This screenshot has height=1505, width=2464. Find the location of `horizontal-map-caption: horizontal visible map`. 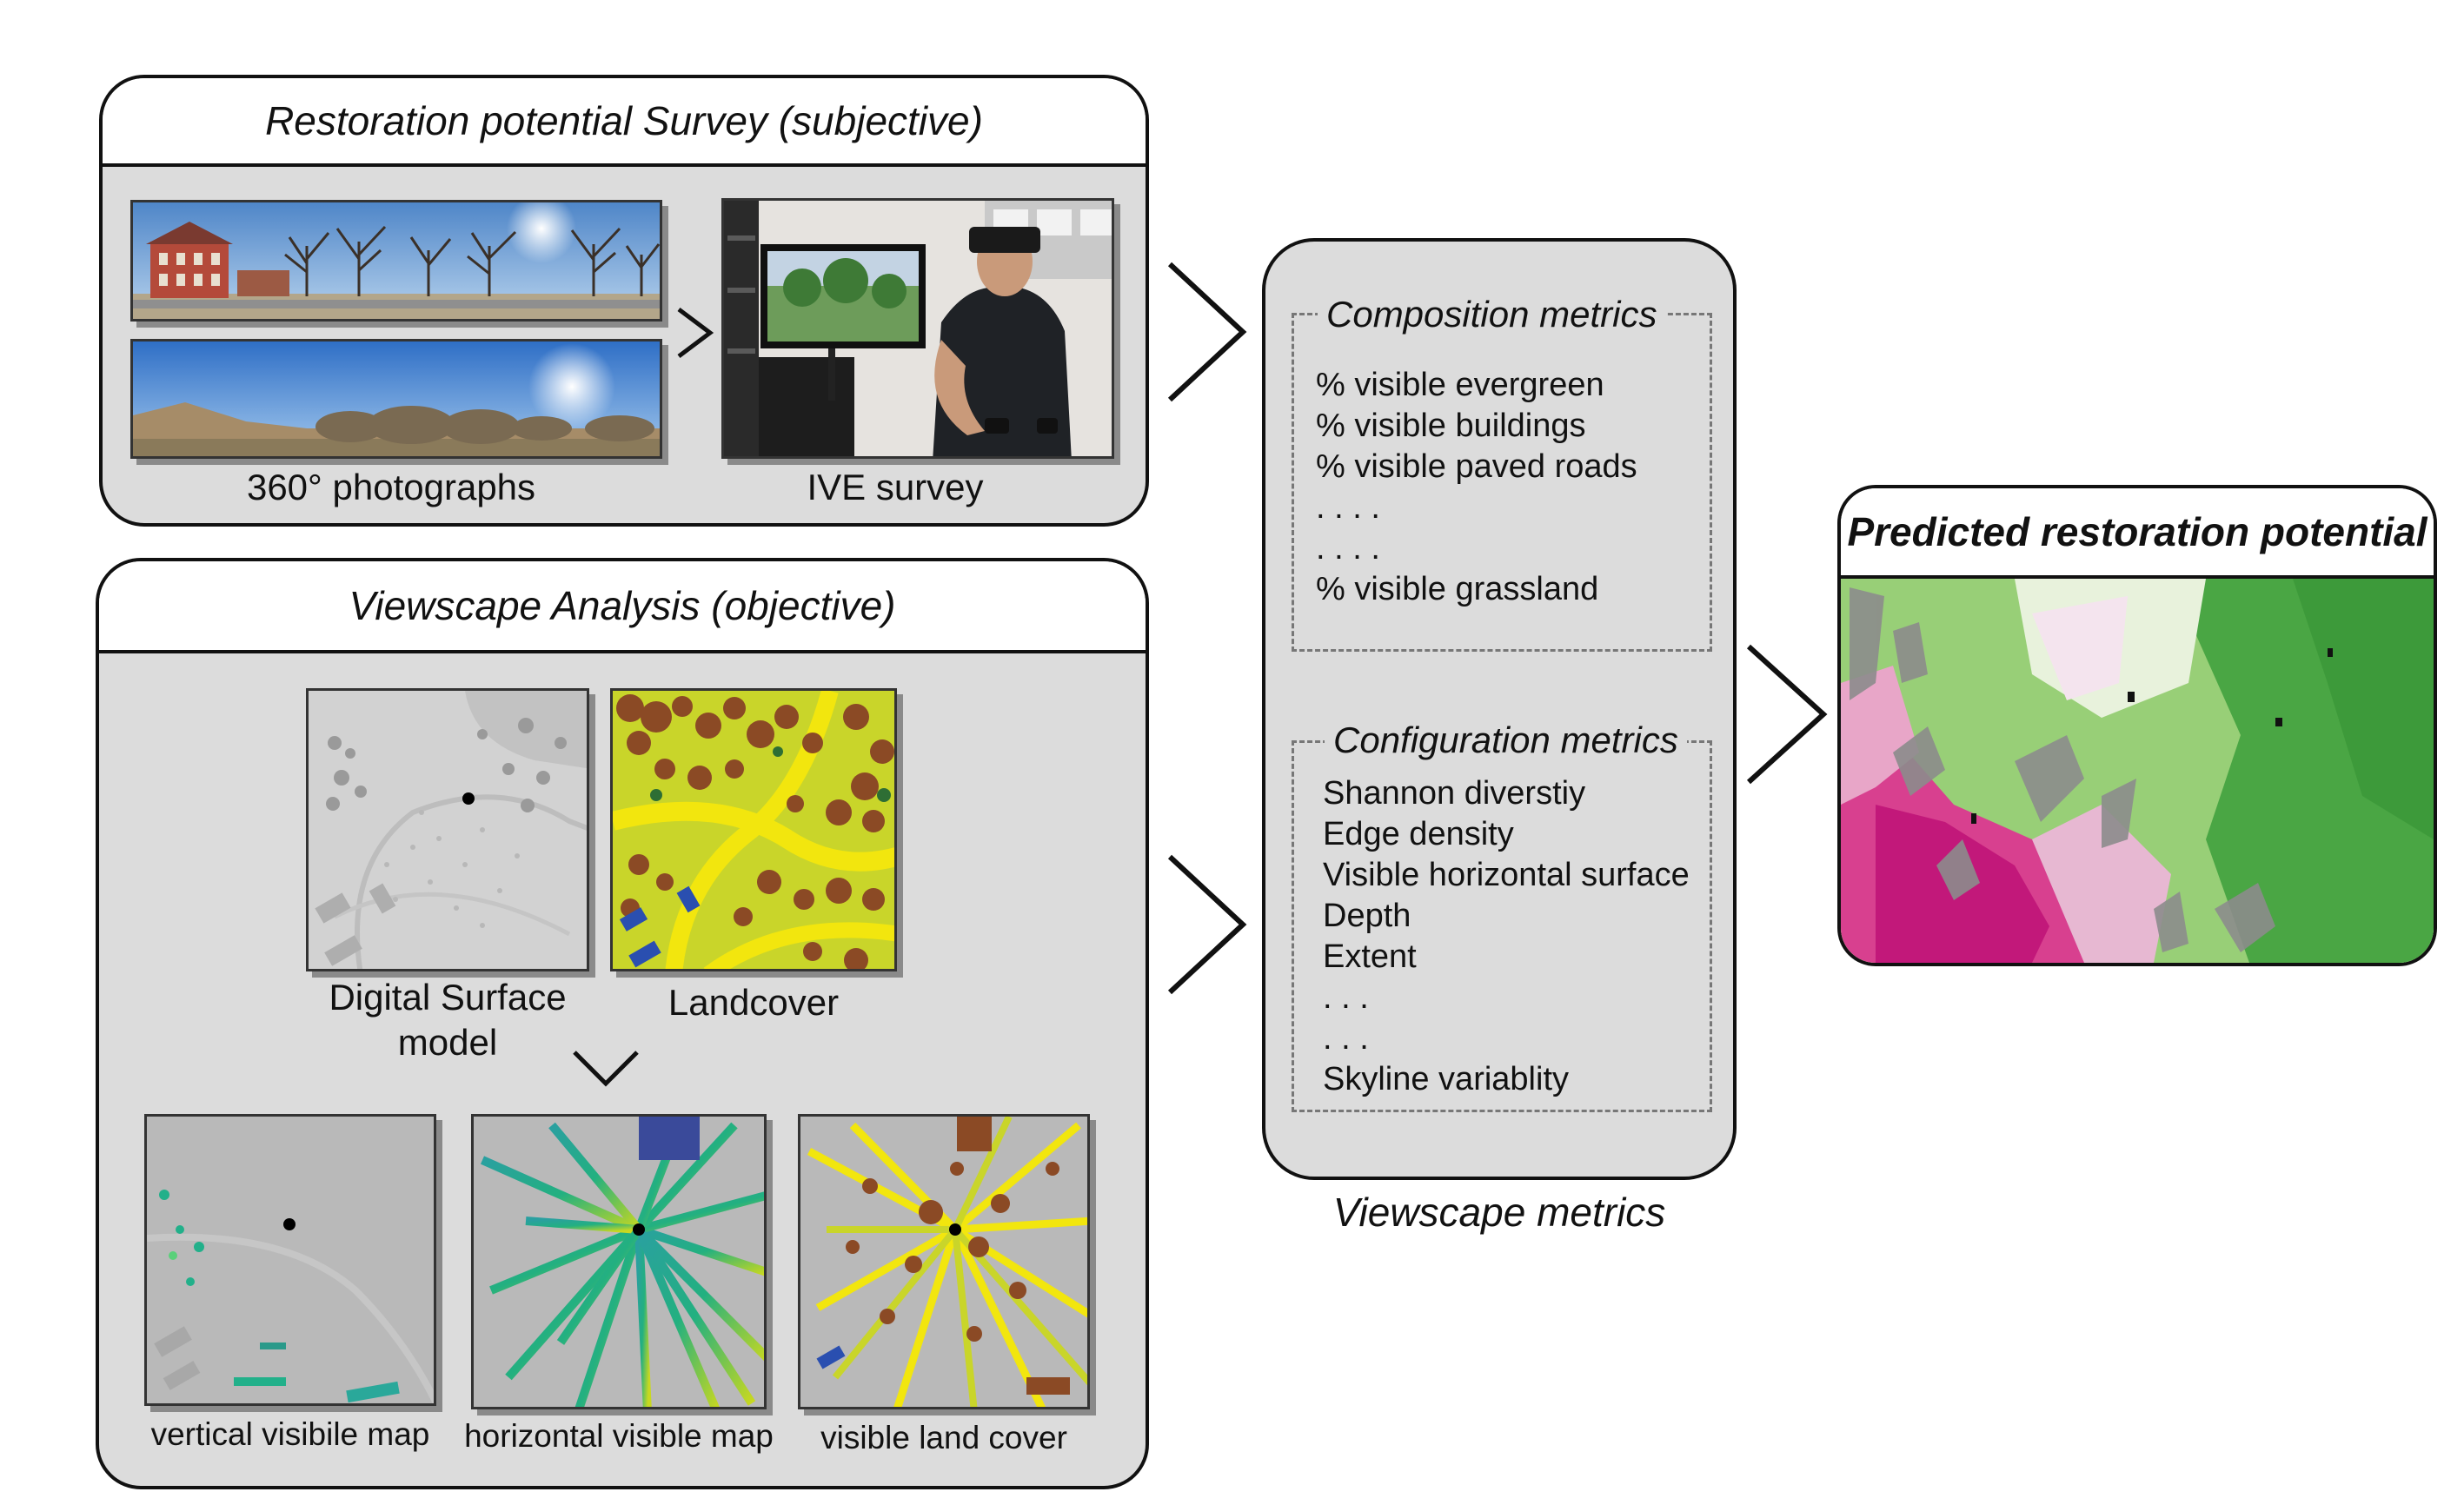

horizontal-map-caption: horizontal visible map is located at coordinates (619, 1436).